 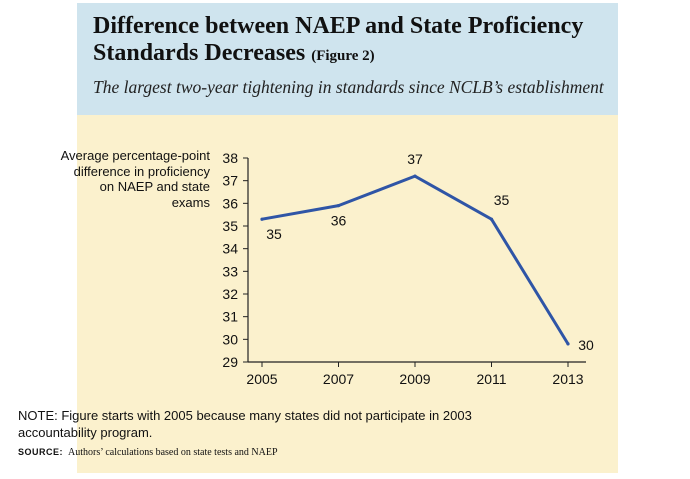 I want to click on x-tick-label: 2009, so click(x=414, y=379).